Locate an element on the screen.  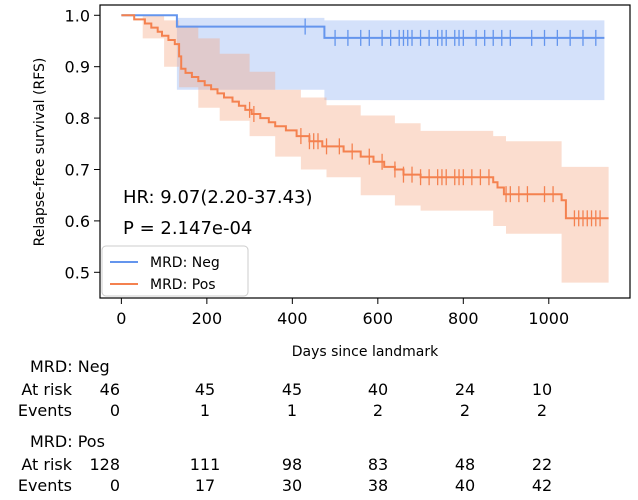
risk-group-title-neg: MRD: Neg is located at coordinates (70, 366).